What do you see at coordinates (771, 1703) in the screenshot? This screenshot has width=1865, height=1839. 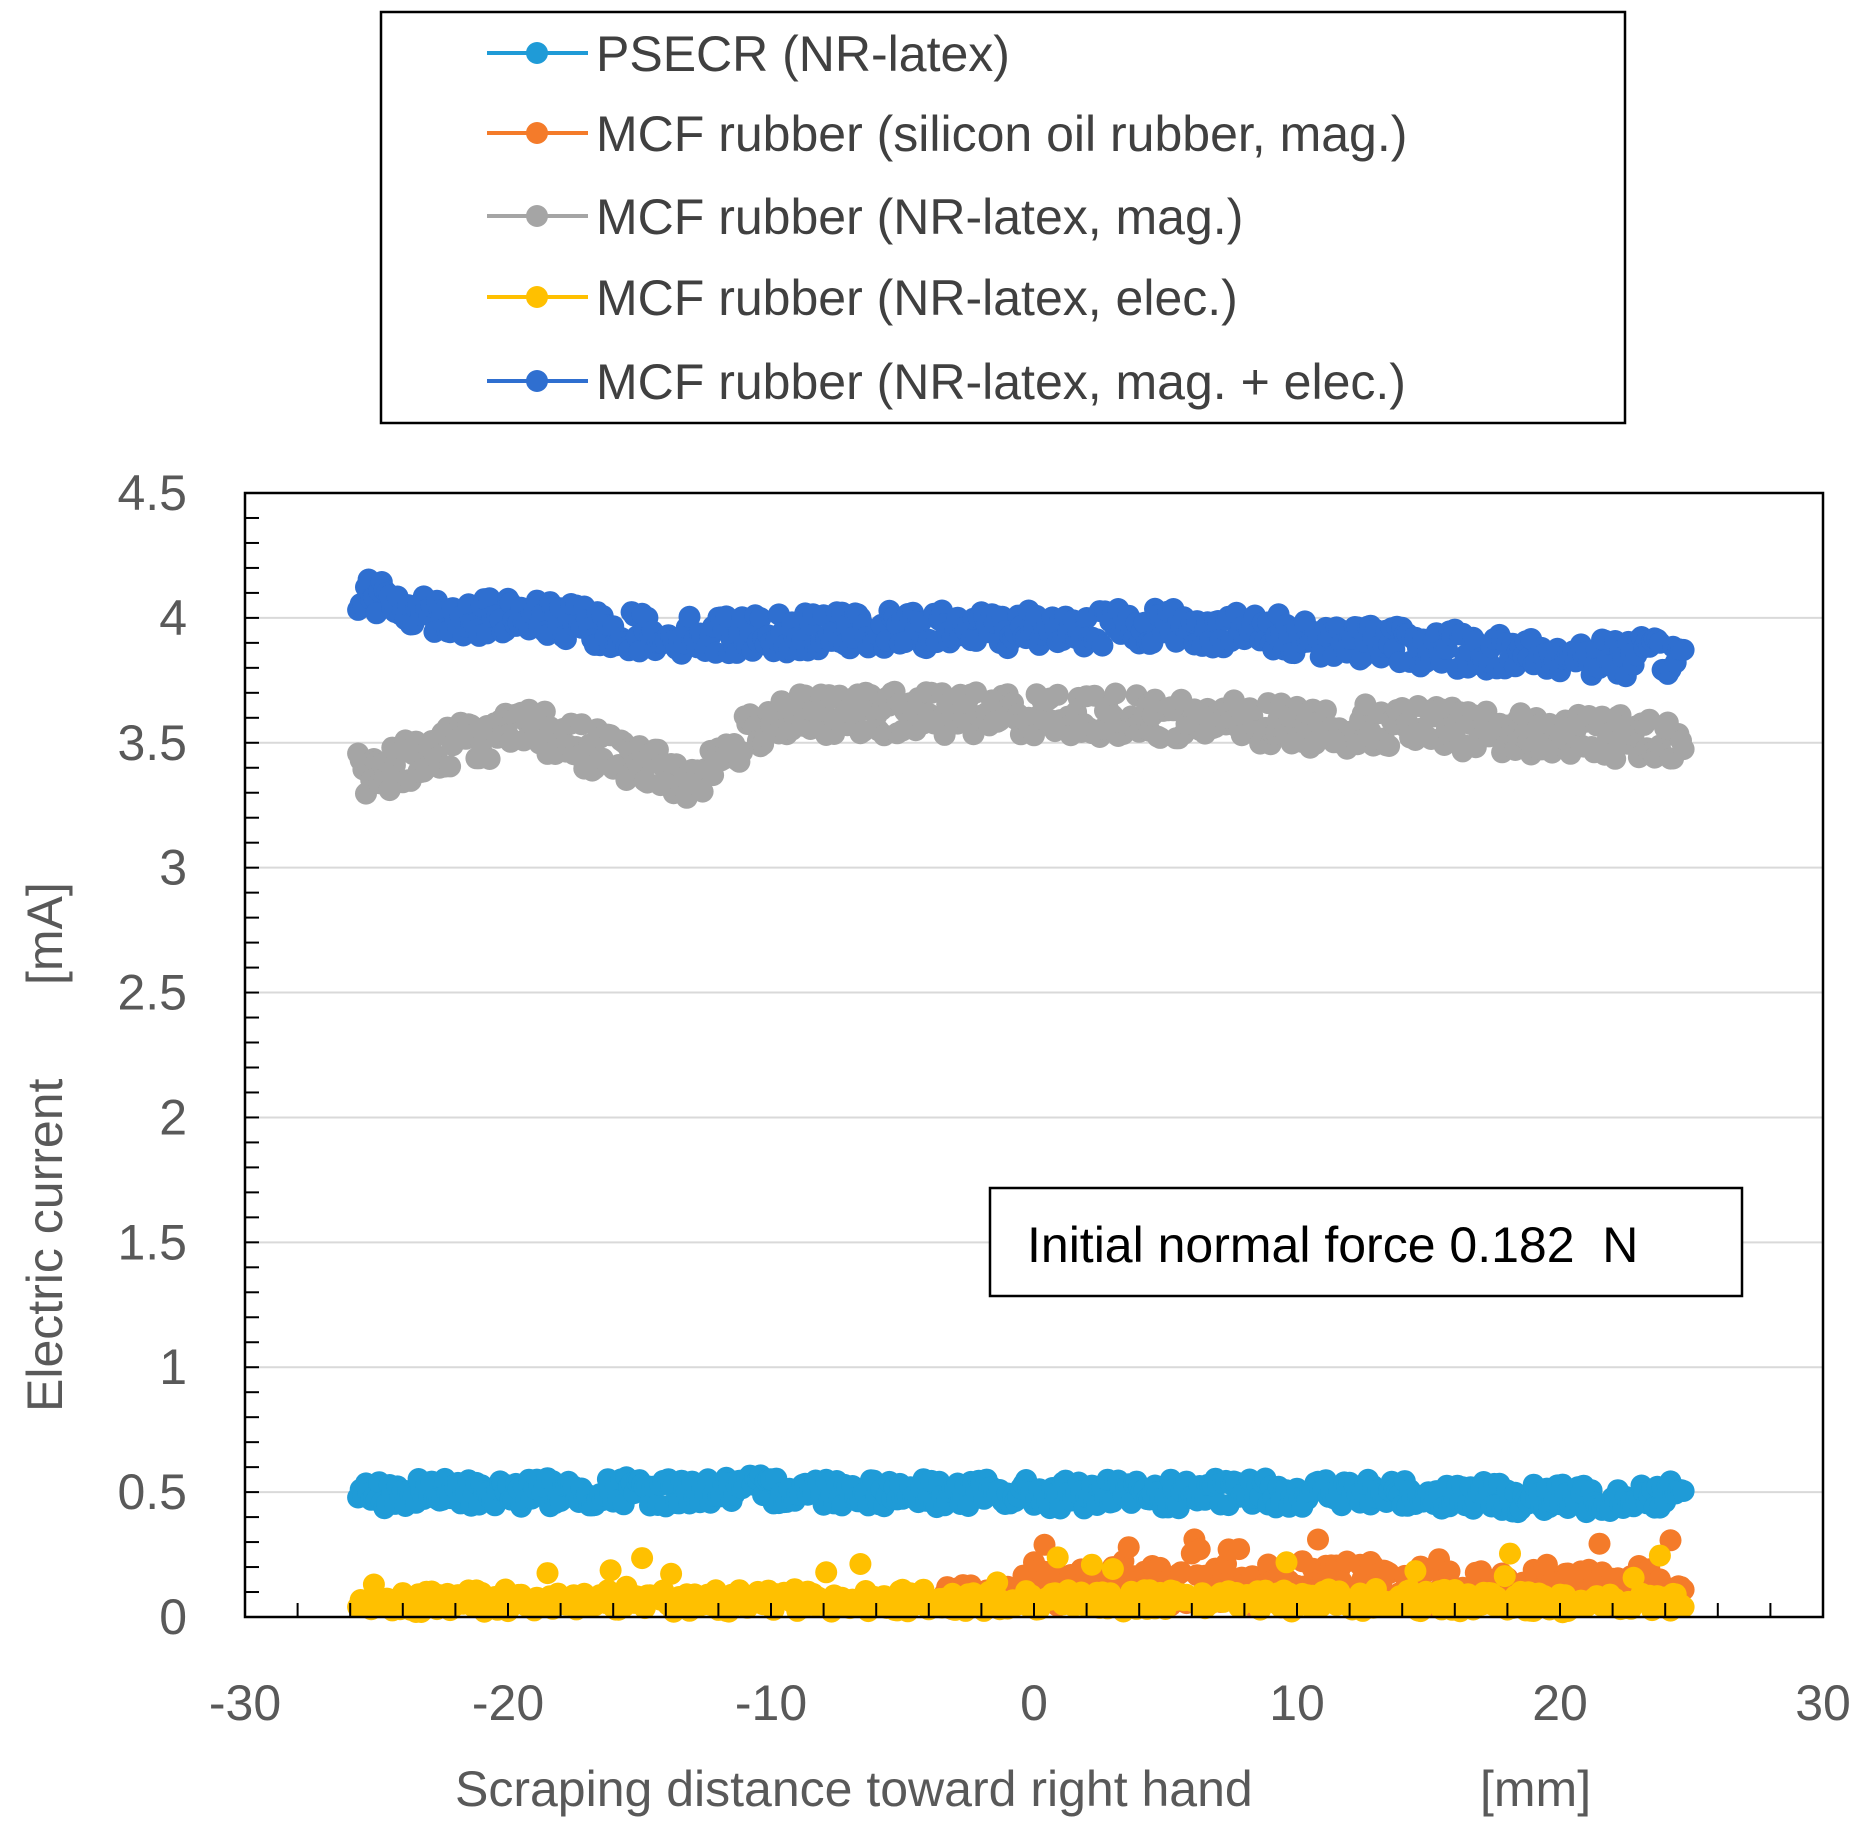 I see `x-tick-label: -10` at bounding box center [771, 1703].